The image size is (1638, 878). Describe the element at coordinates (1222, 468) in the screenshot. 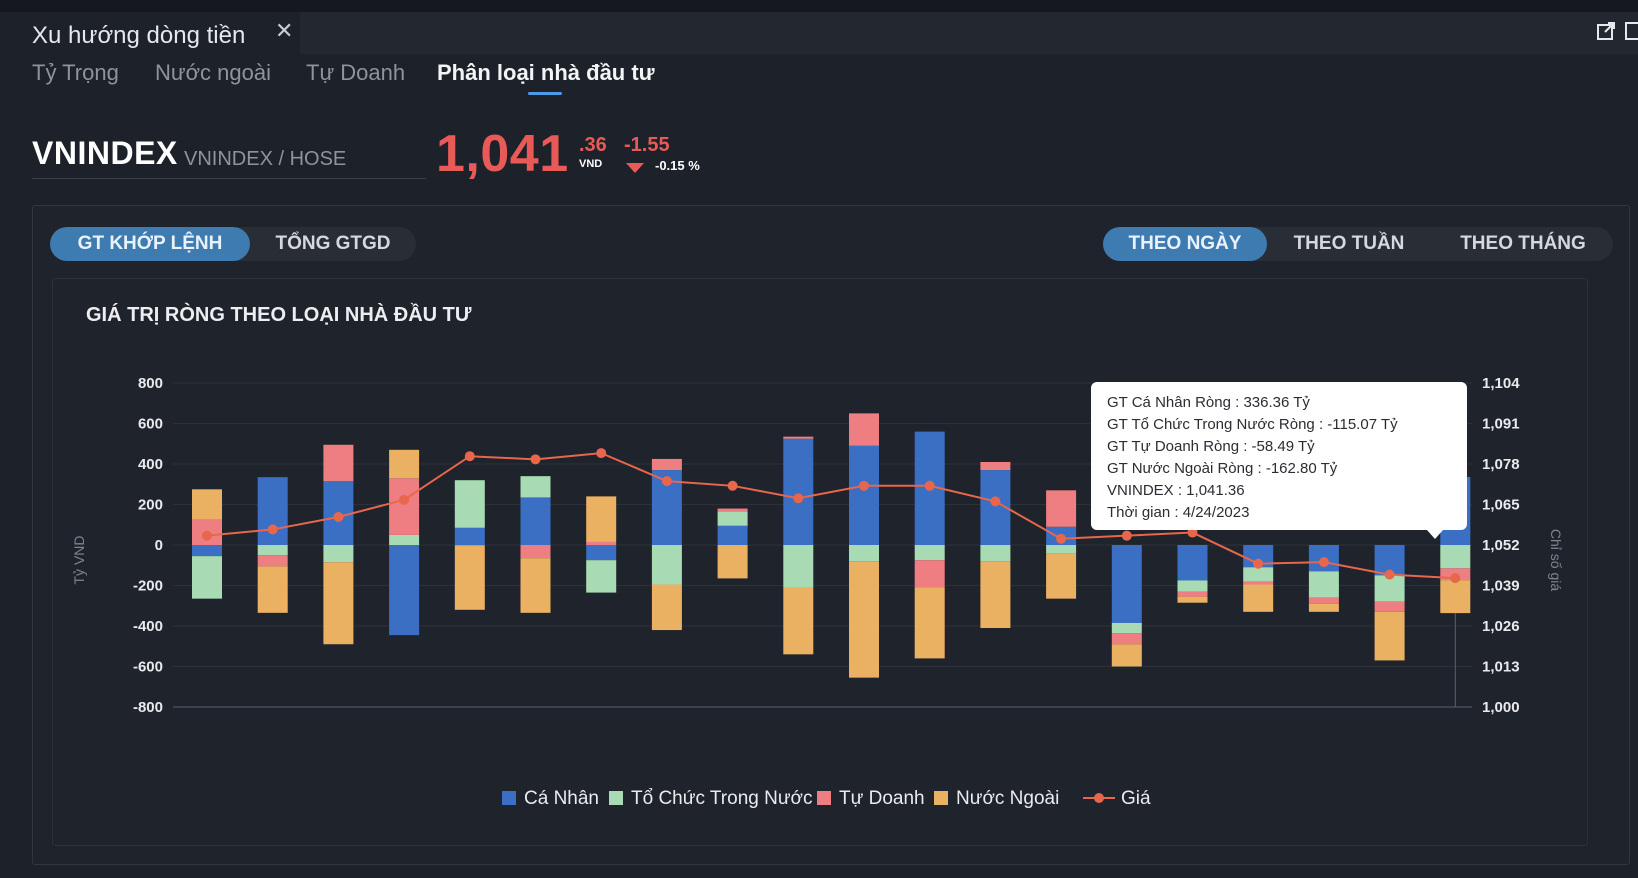

I see `tooltip-line-nuoc-ngoai: GT Nước Ngoài Ròng : -162.80 Tỷ` at that location.